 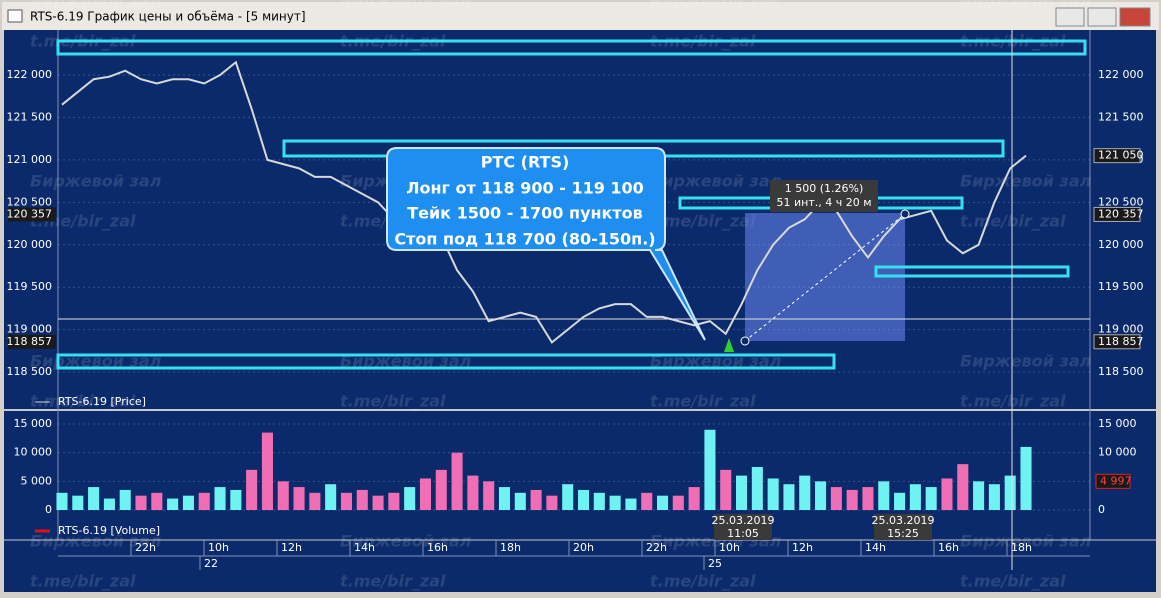 What do you see at coordinates (30, 329) in the screenshot?
I see `y-tick-label: 119 000` at bounding box center [30, 329].